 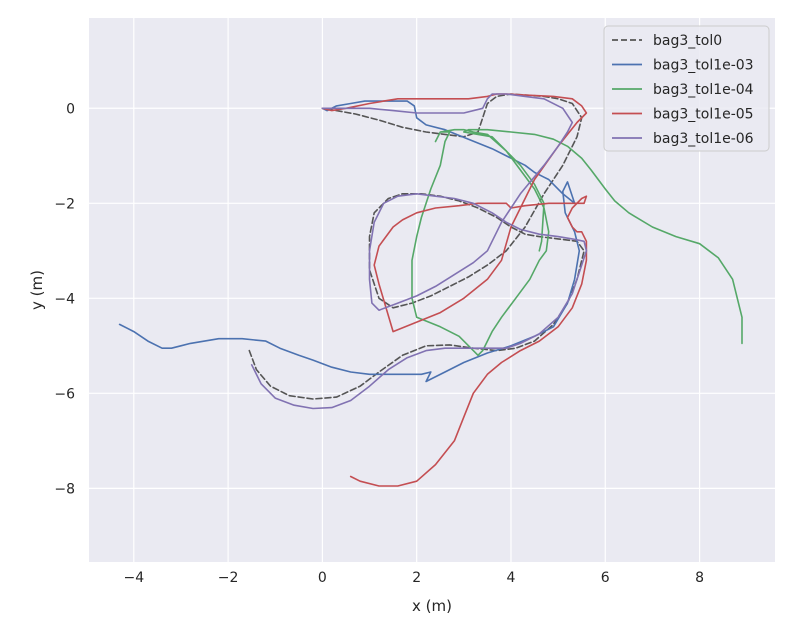 I want to click on legend-entry: bag3_tol0, so click(x=687, y=41).